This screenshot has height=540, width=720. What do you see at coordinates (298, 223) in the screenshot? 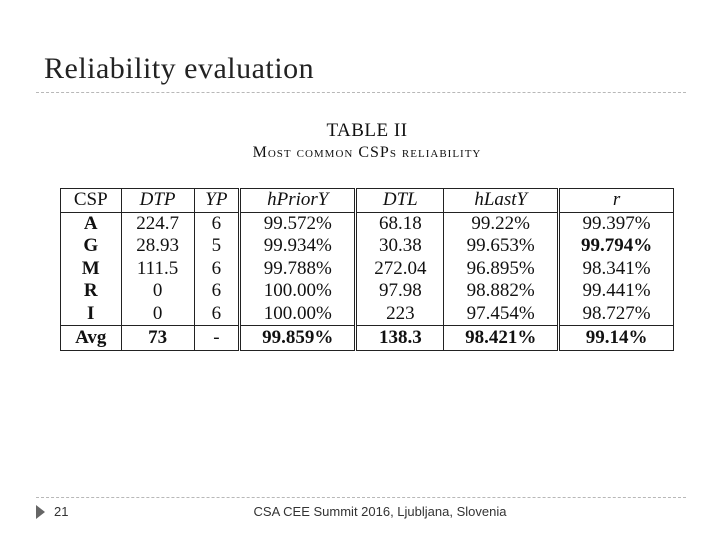
I see `table-cell: 99.572%` at bounding box center [298, 223].